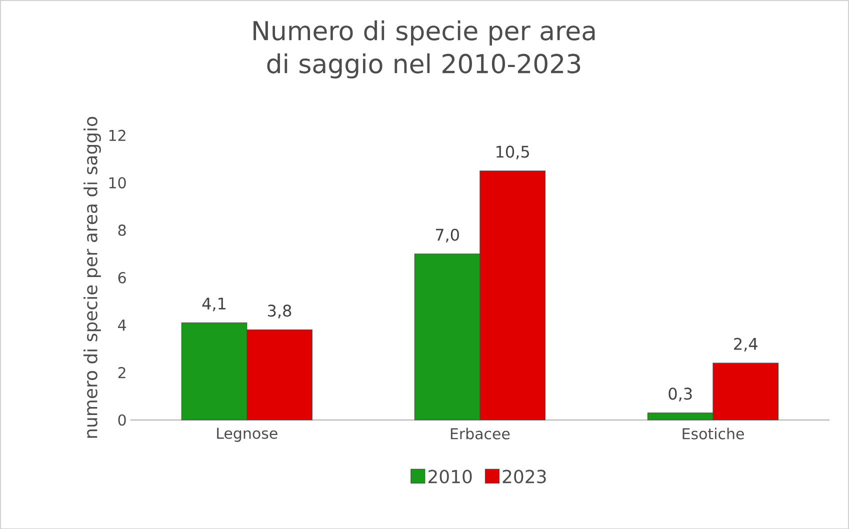 This screenshot has width=849, height=529. Describe the element at coordinates (92, 277) in the screenshot. I see `y-axis-title: numero di specie per area di saggio` at that location.